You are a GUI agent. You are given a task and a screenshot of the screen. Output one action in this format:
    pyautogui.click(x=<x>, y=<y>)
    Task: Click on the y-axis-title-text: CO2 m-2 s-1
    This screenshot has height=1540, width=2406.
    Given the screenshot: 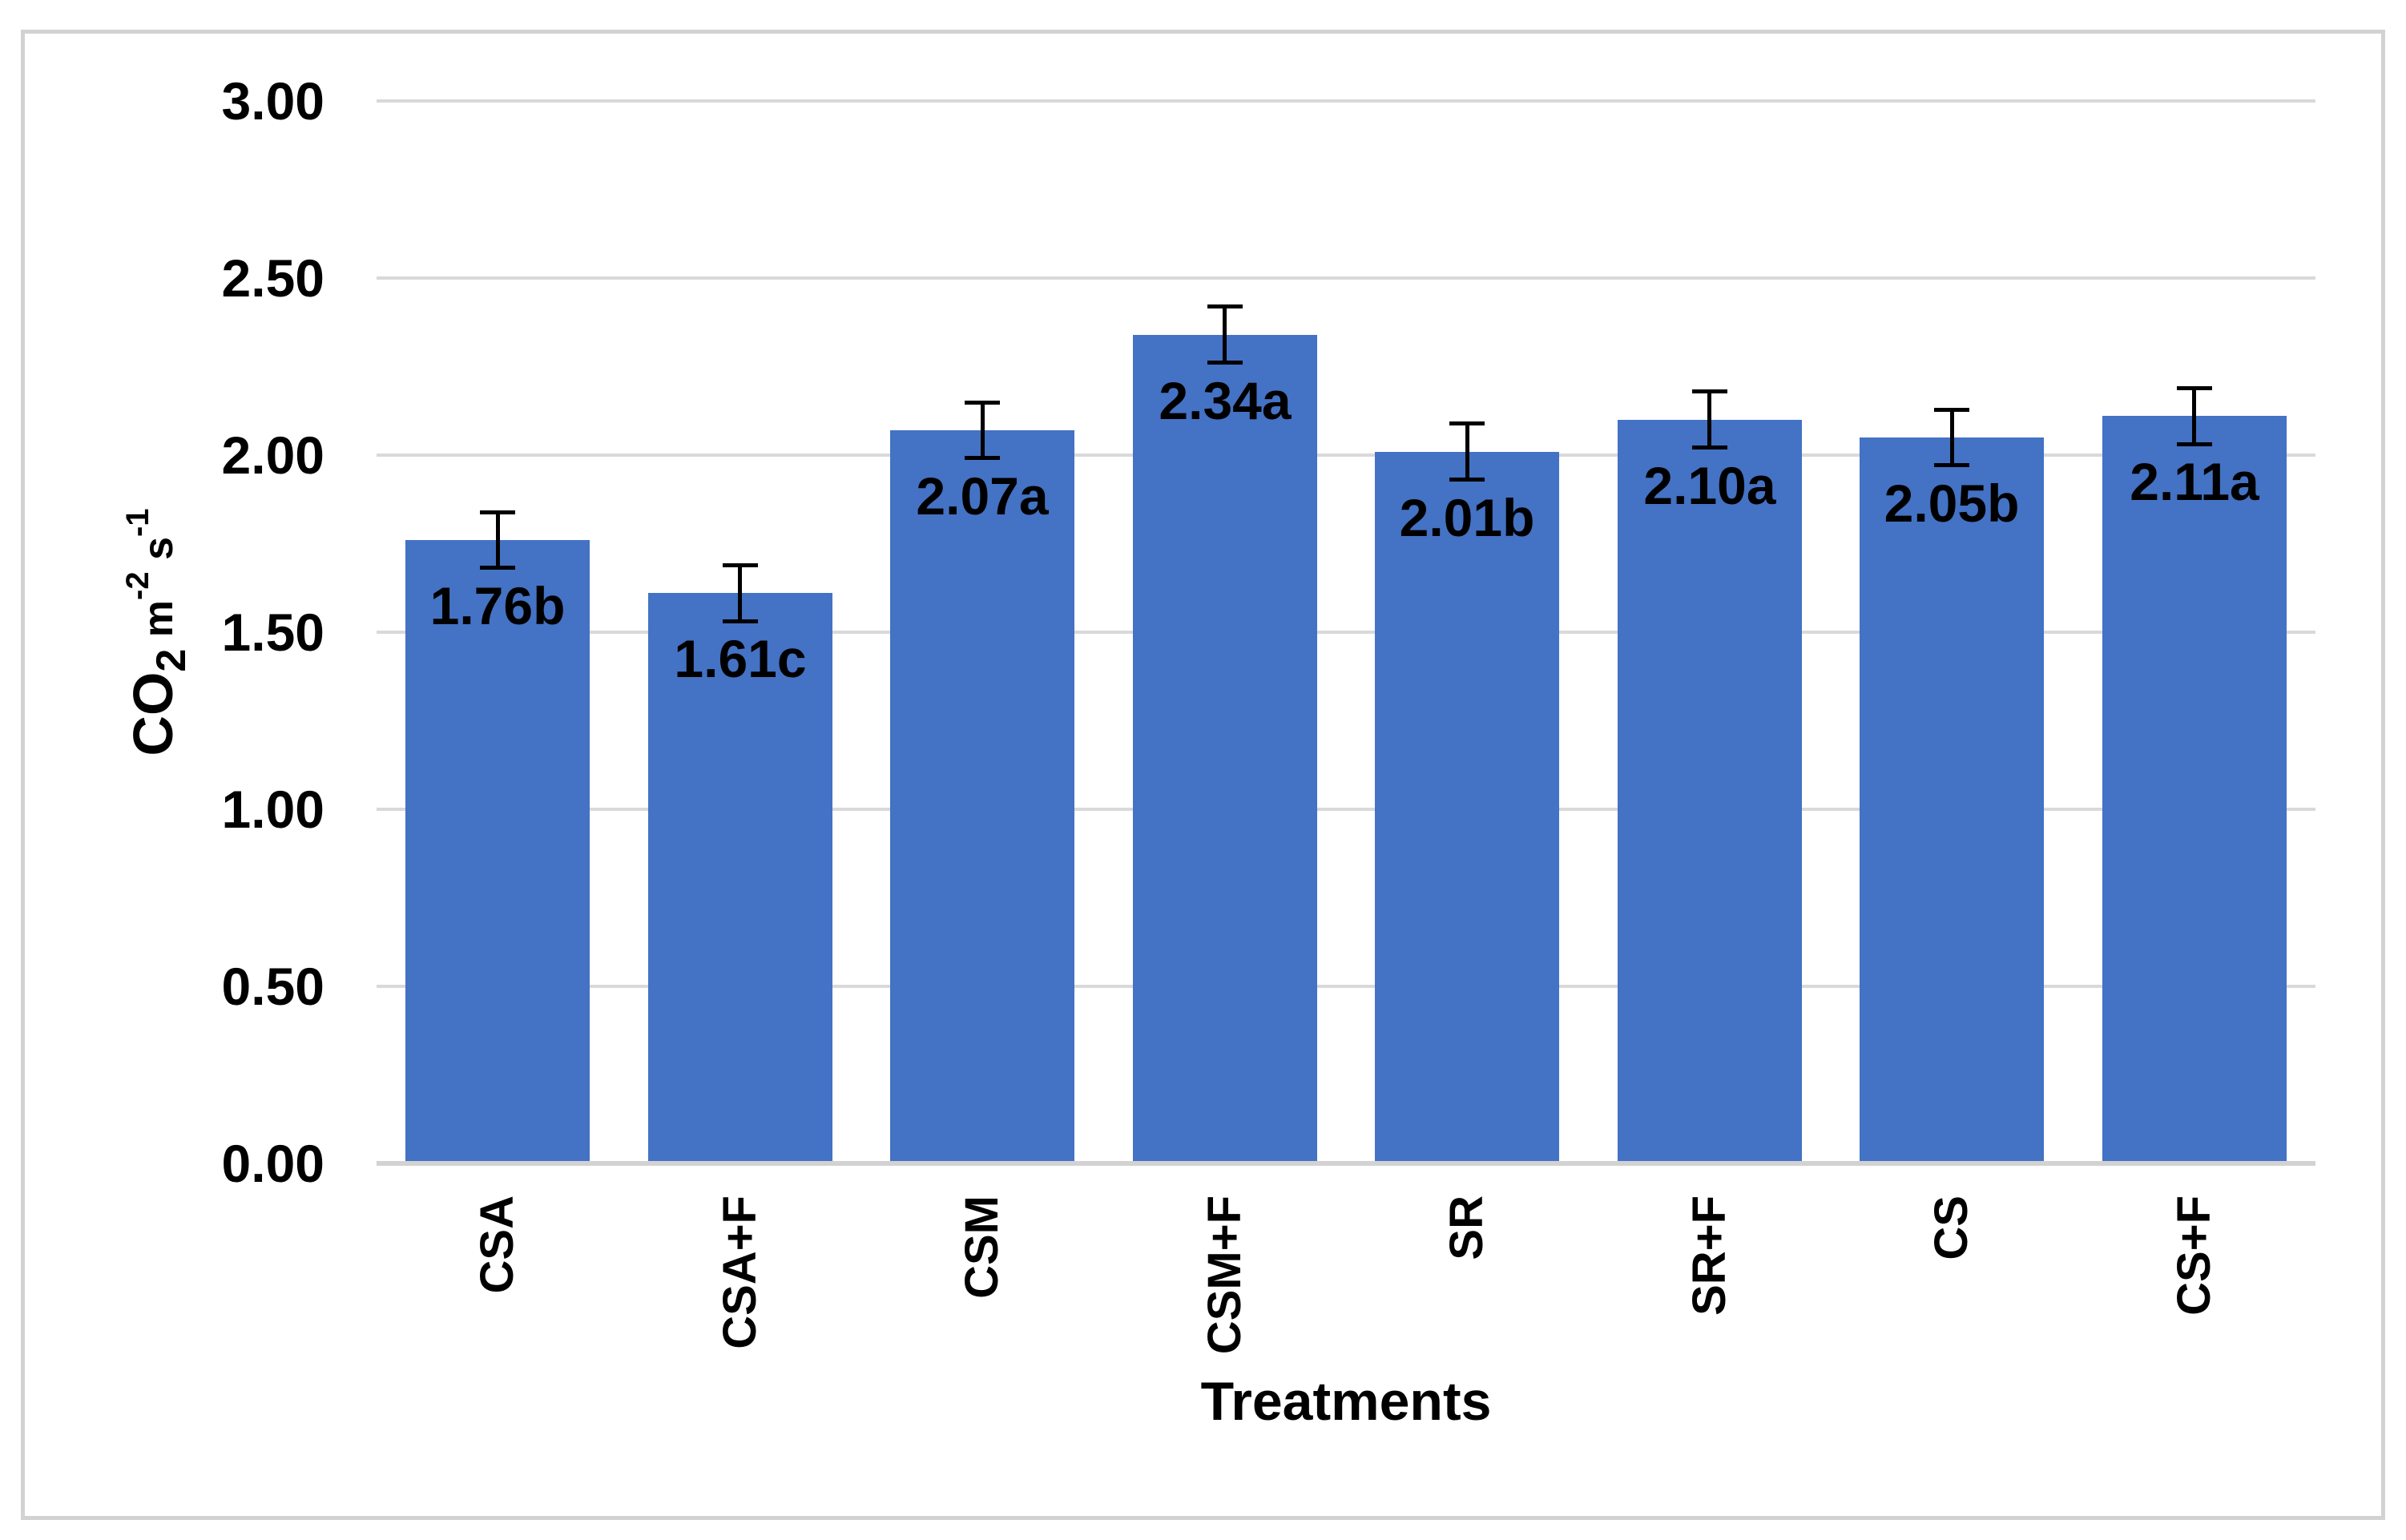 What is the action you would take?
    pyautogui.click(x=157, y=632)
    